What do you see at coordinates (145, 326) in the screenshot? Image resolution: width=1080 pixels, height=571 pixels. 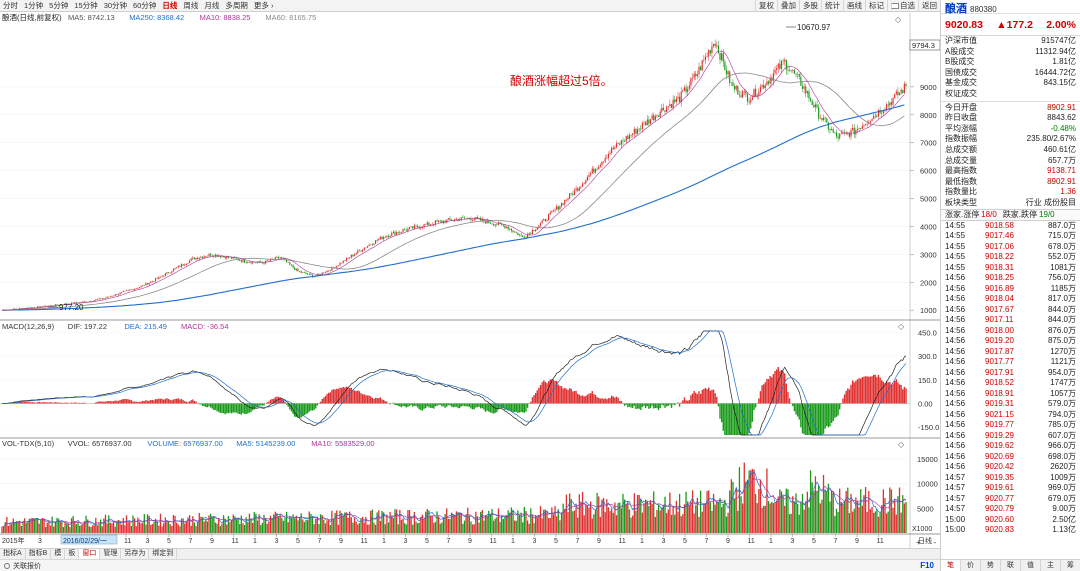 I see `indicator-label: DEA: 215.49` at bounding box center [145, 326].